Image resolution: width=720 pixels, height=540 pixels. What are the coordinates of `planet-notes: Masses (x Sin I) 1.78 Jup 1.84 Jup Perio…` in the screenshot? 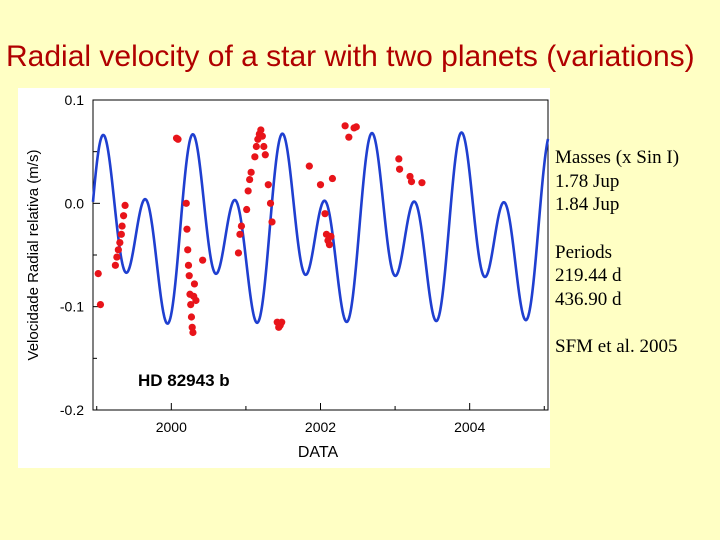 It's located at (617, 252).